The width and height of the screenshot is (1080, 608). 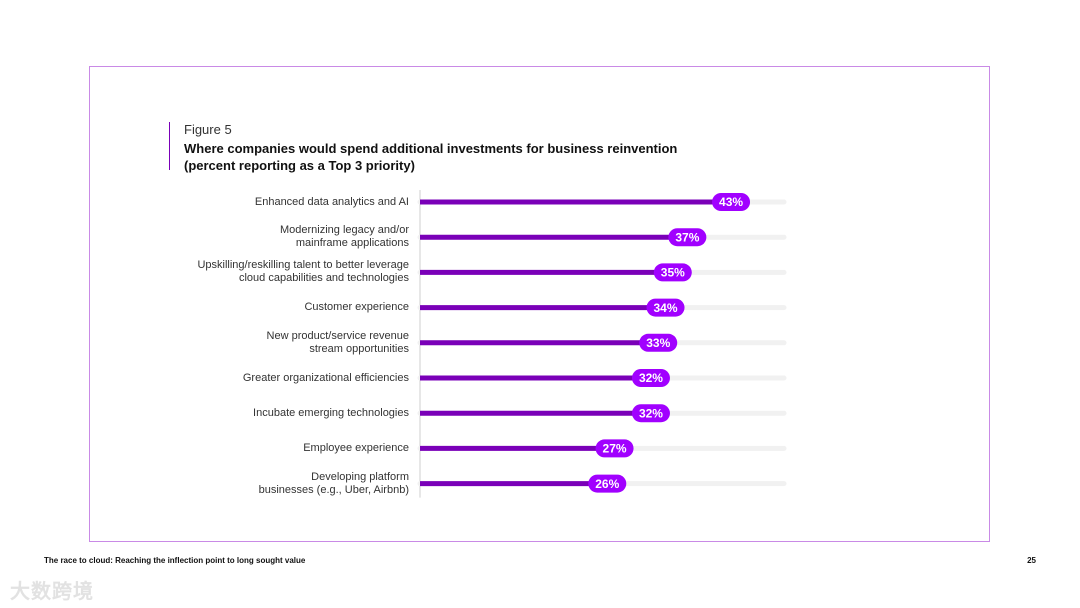 What do you see at coordinates (208, 129) in the screenshot?
I see `figure-label: Figure 5` at bounding box center [208, 129].